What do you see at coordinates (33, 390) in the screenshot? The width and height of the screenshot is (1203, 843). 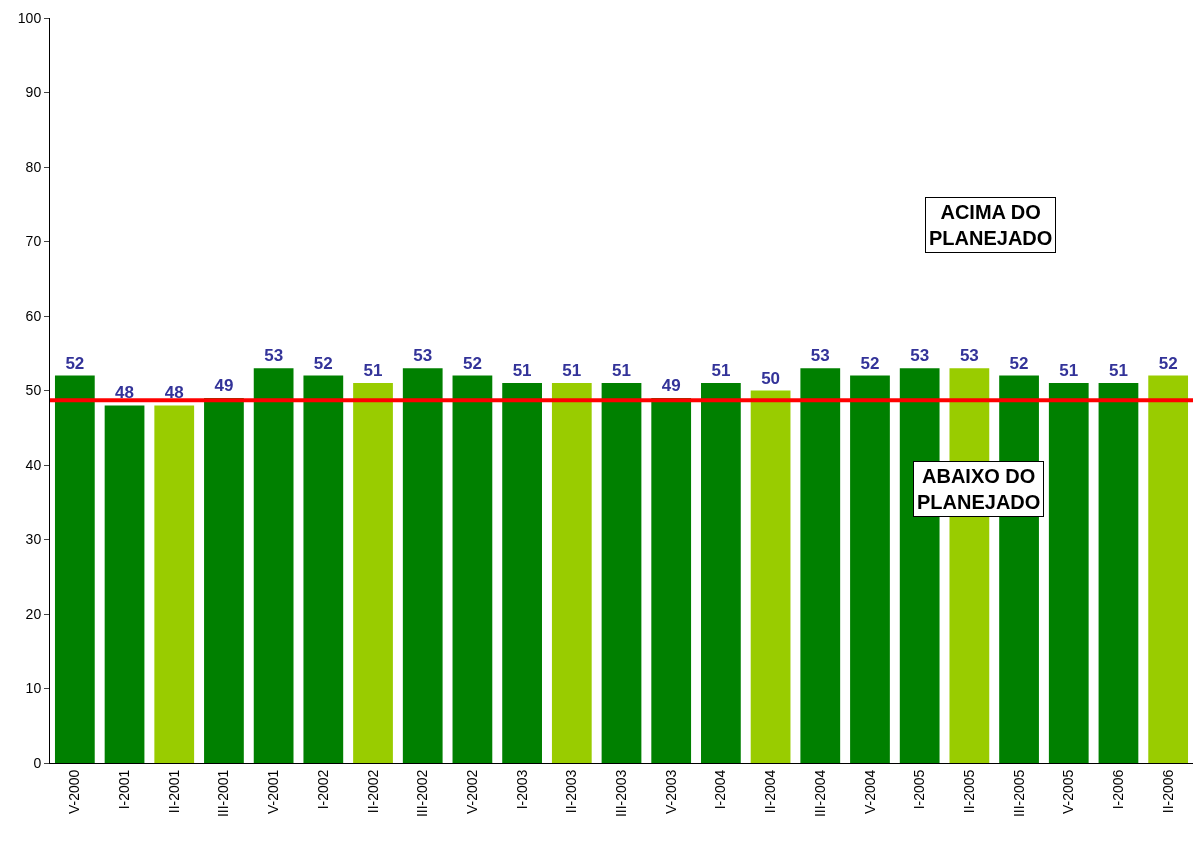 I see `y-tick-label: 50` at bounding box center [33, 390].